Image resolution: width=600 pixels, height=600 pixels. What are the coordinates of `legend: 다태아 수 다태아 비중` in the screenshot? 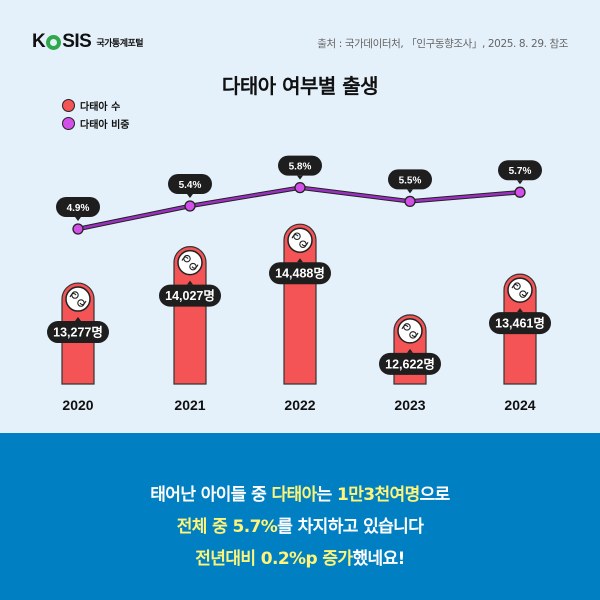 It's located at (95, 114).